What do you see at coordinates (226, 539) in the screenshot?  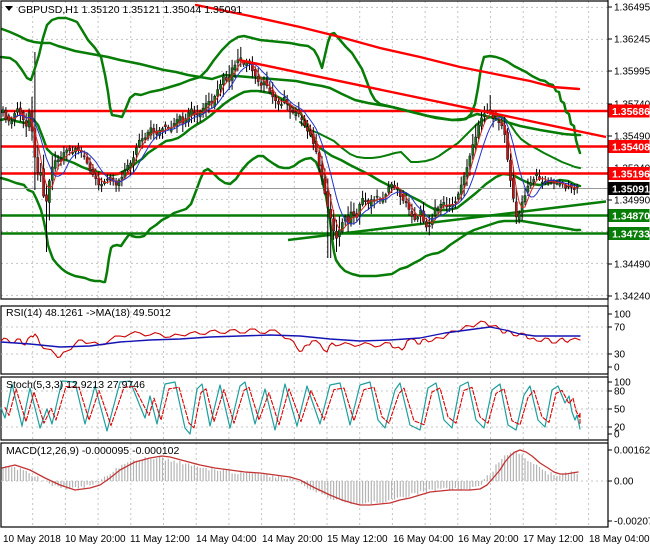 I see `svg-text: 14 May 04:00` at bounding box center [226, 539].